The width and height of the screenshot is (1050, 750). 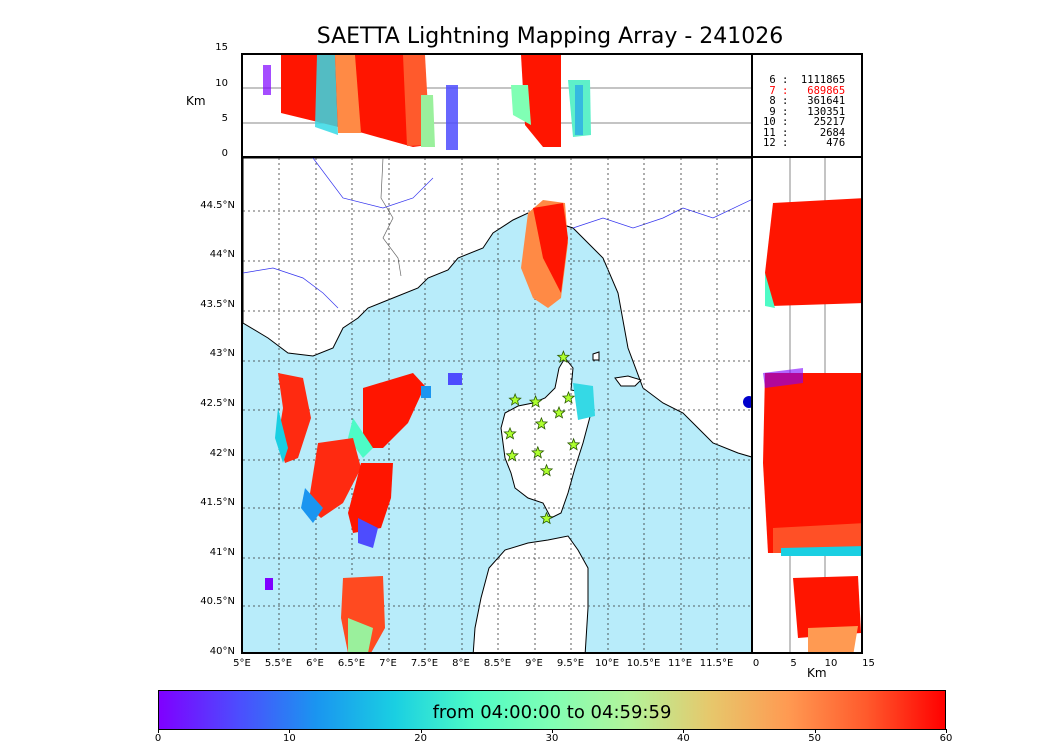 I want to click on station-stat-row: 6 : 1111865, so click(x=804, y=80).